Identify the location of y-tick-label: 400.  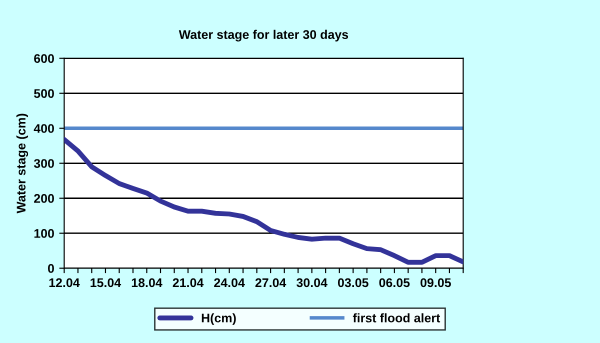
(44, 128).